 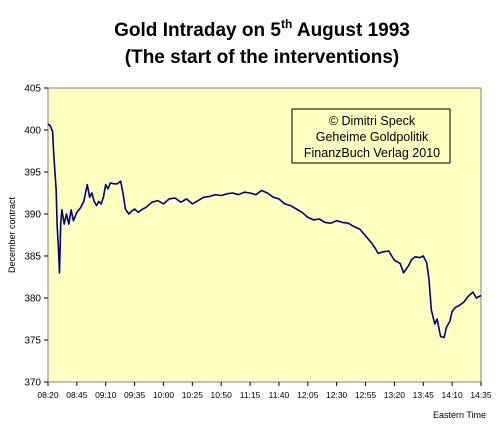 I want to click on x-tick-label: 12:30, so click(x=337, y=395).